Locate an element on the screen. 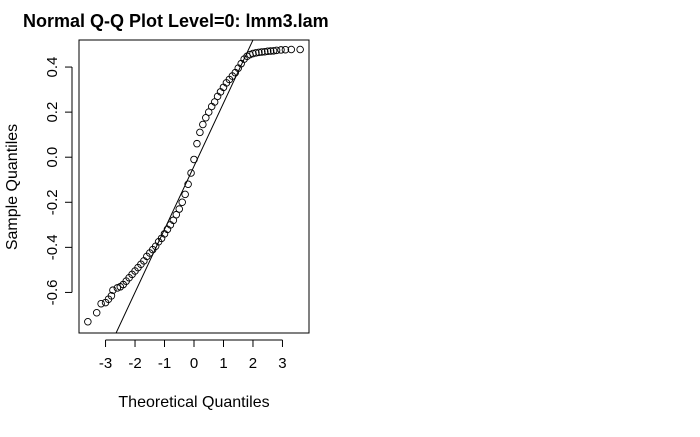 The image size is (700, 437). qq-reference-line is located at coordinates (184, 186).